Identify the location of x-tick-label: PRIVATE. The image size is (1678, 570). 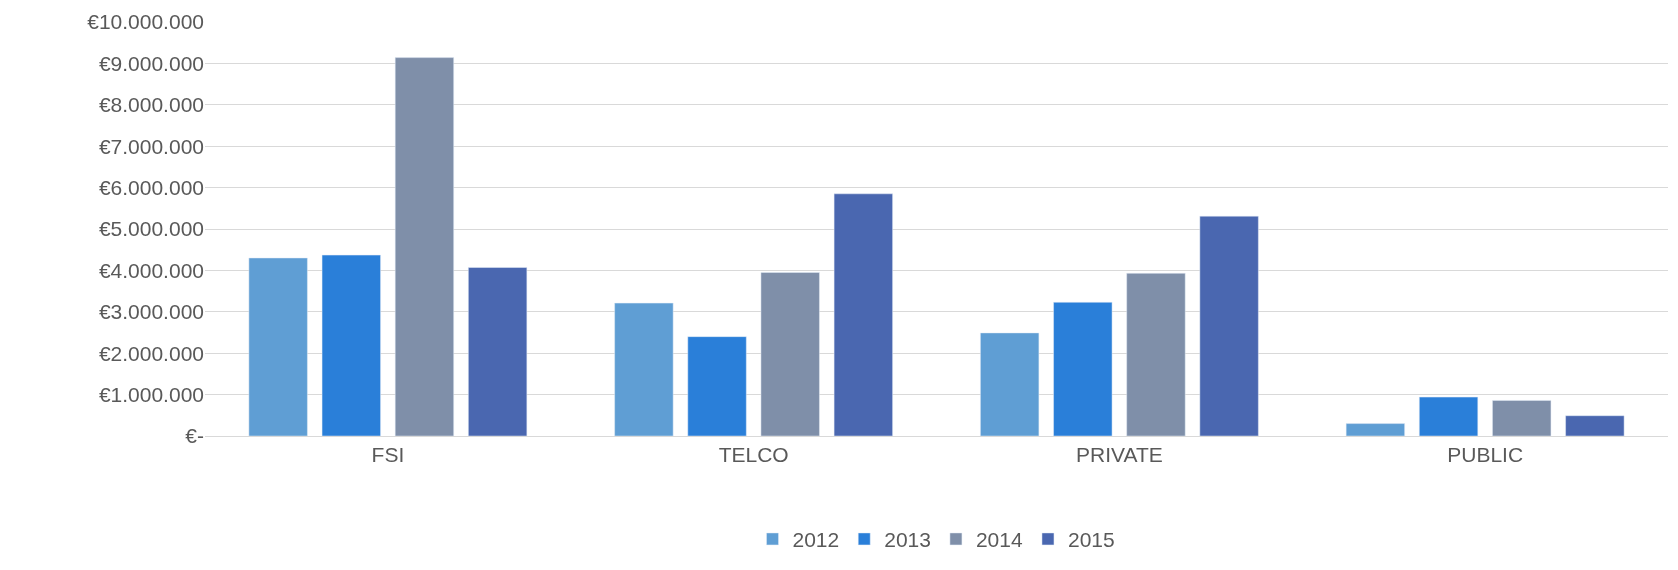
(1119, 455).